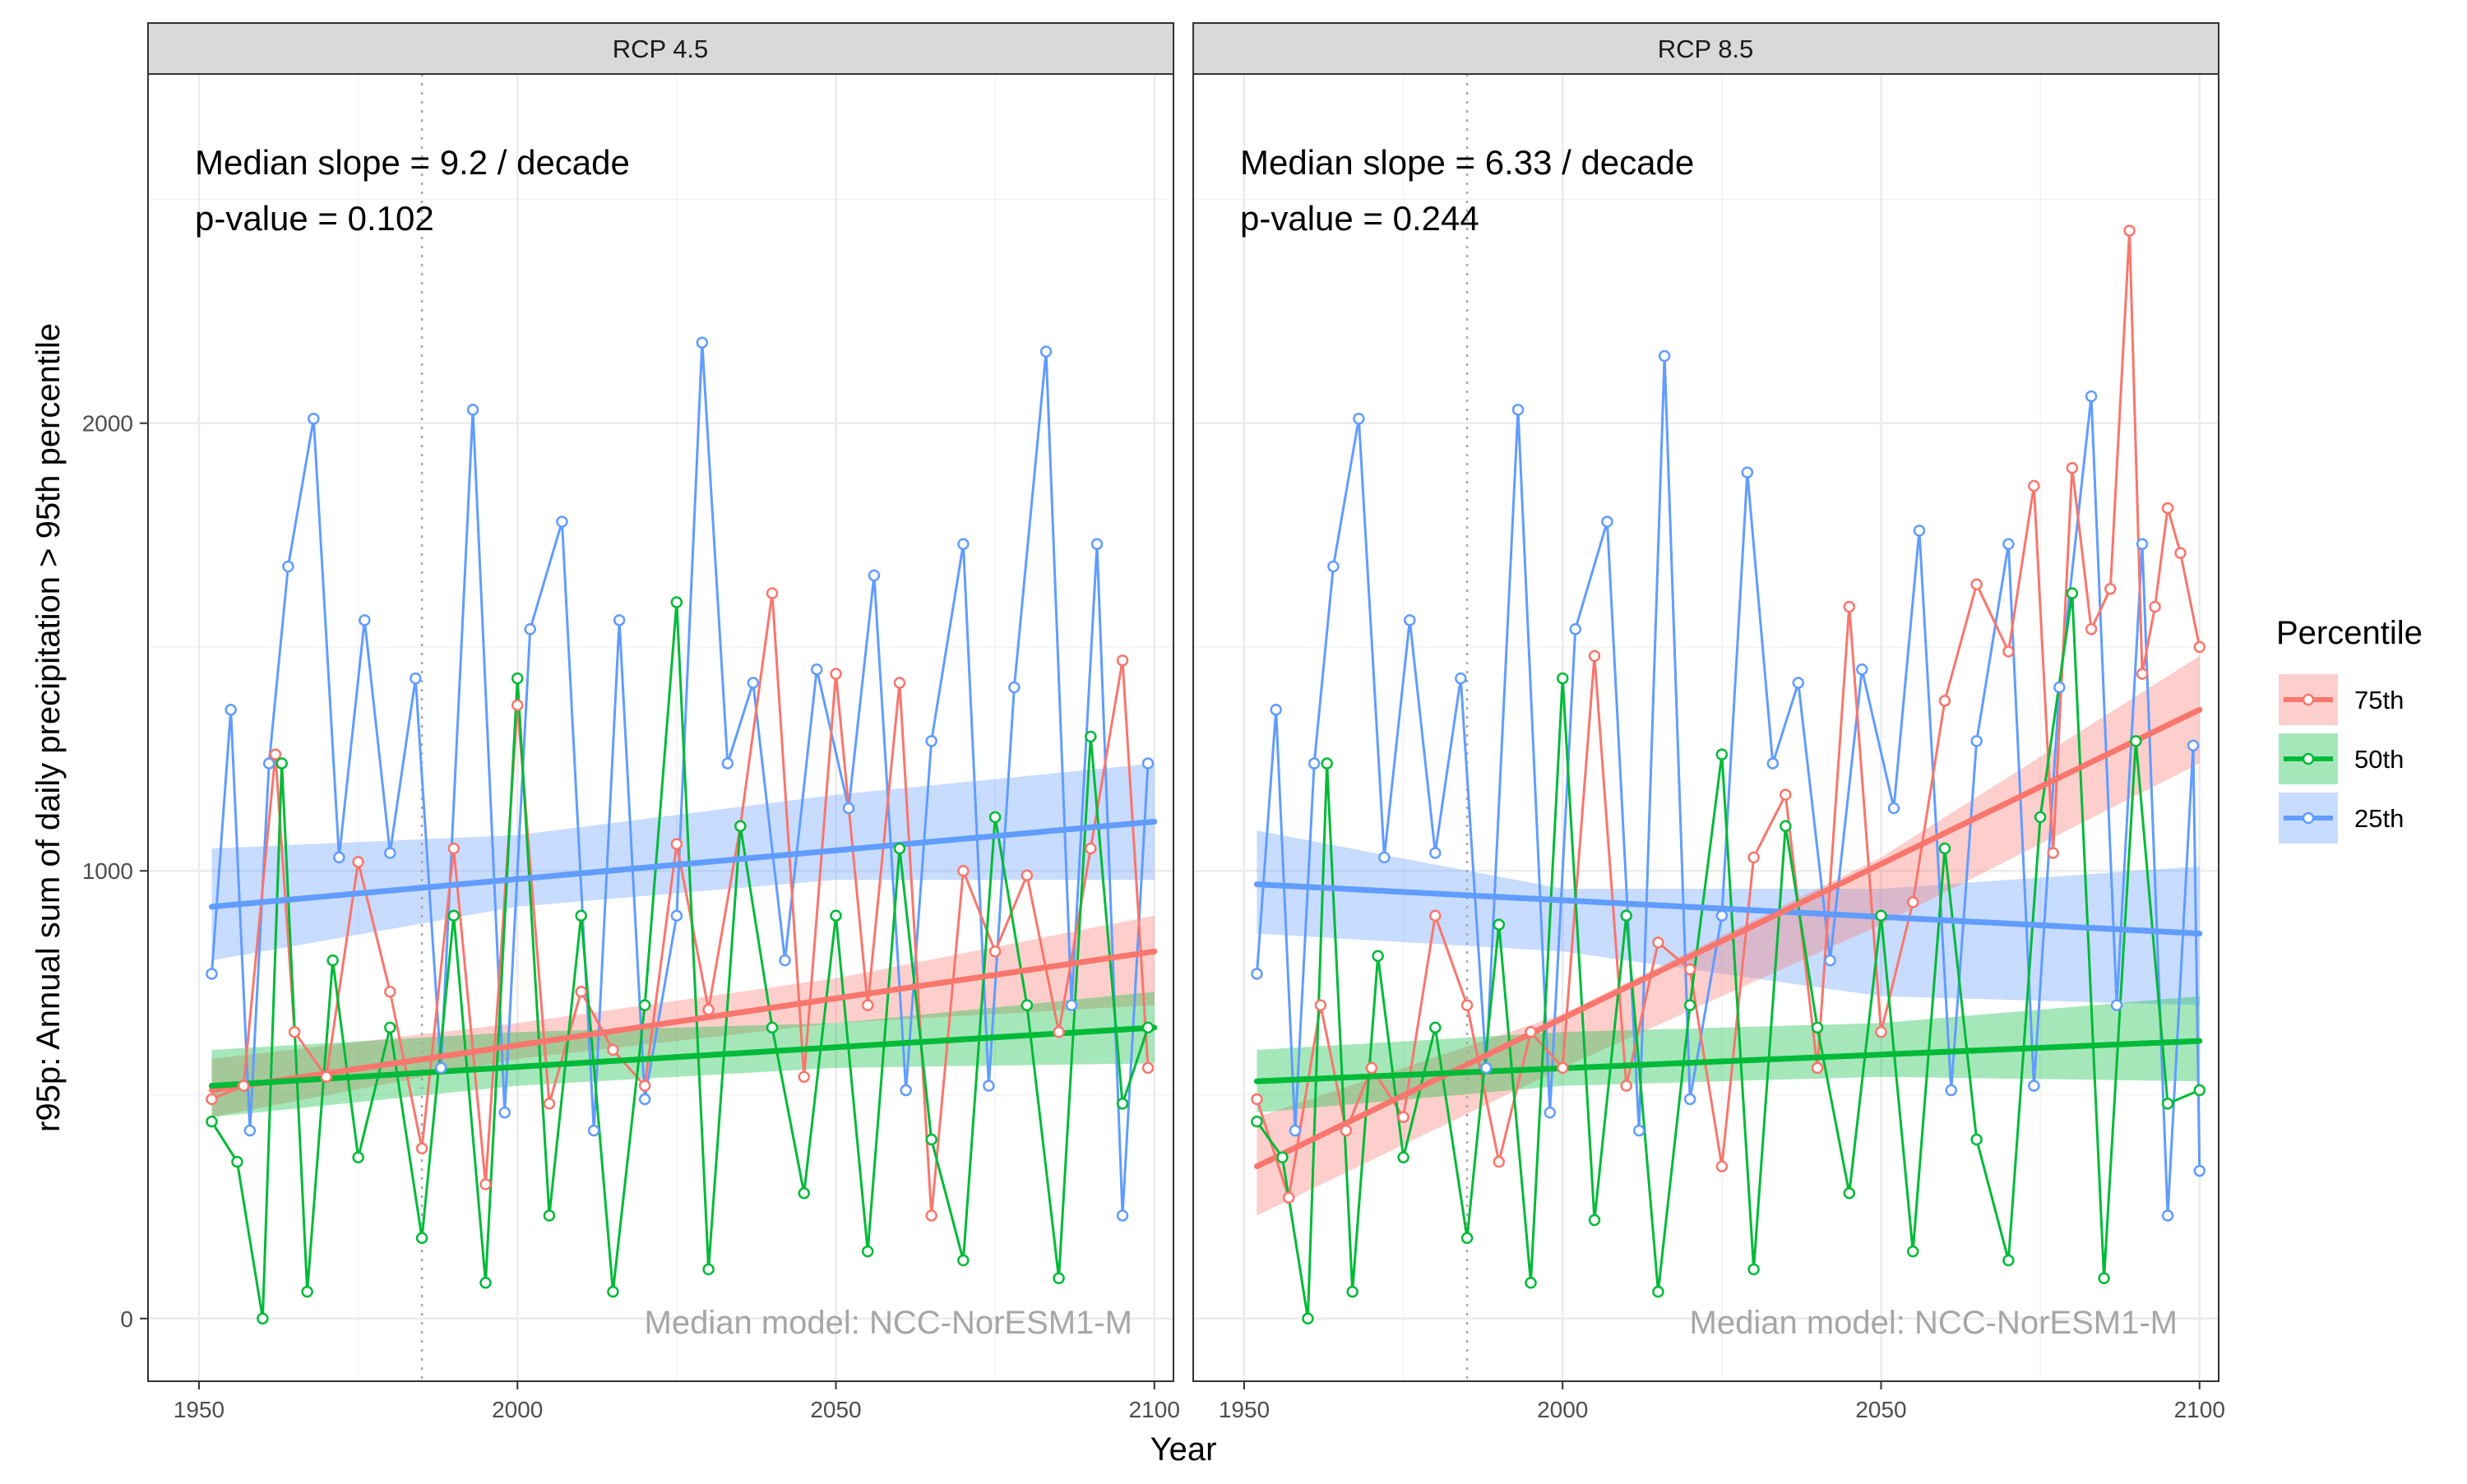 This screenshot has height=1484, width=2467. What do you see at coordinates (683, 1056) in the screenshot?
I see `trend-line-50th` at bounding box center [683, 1056].